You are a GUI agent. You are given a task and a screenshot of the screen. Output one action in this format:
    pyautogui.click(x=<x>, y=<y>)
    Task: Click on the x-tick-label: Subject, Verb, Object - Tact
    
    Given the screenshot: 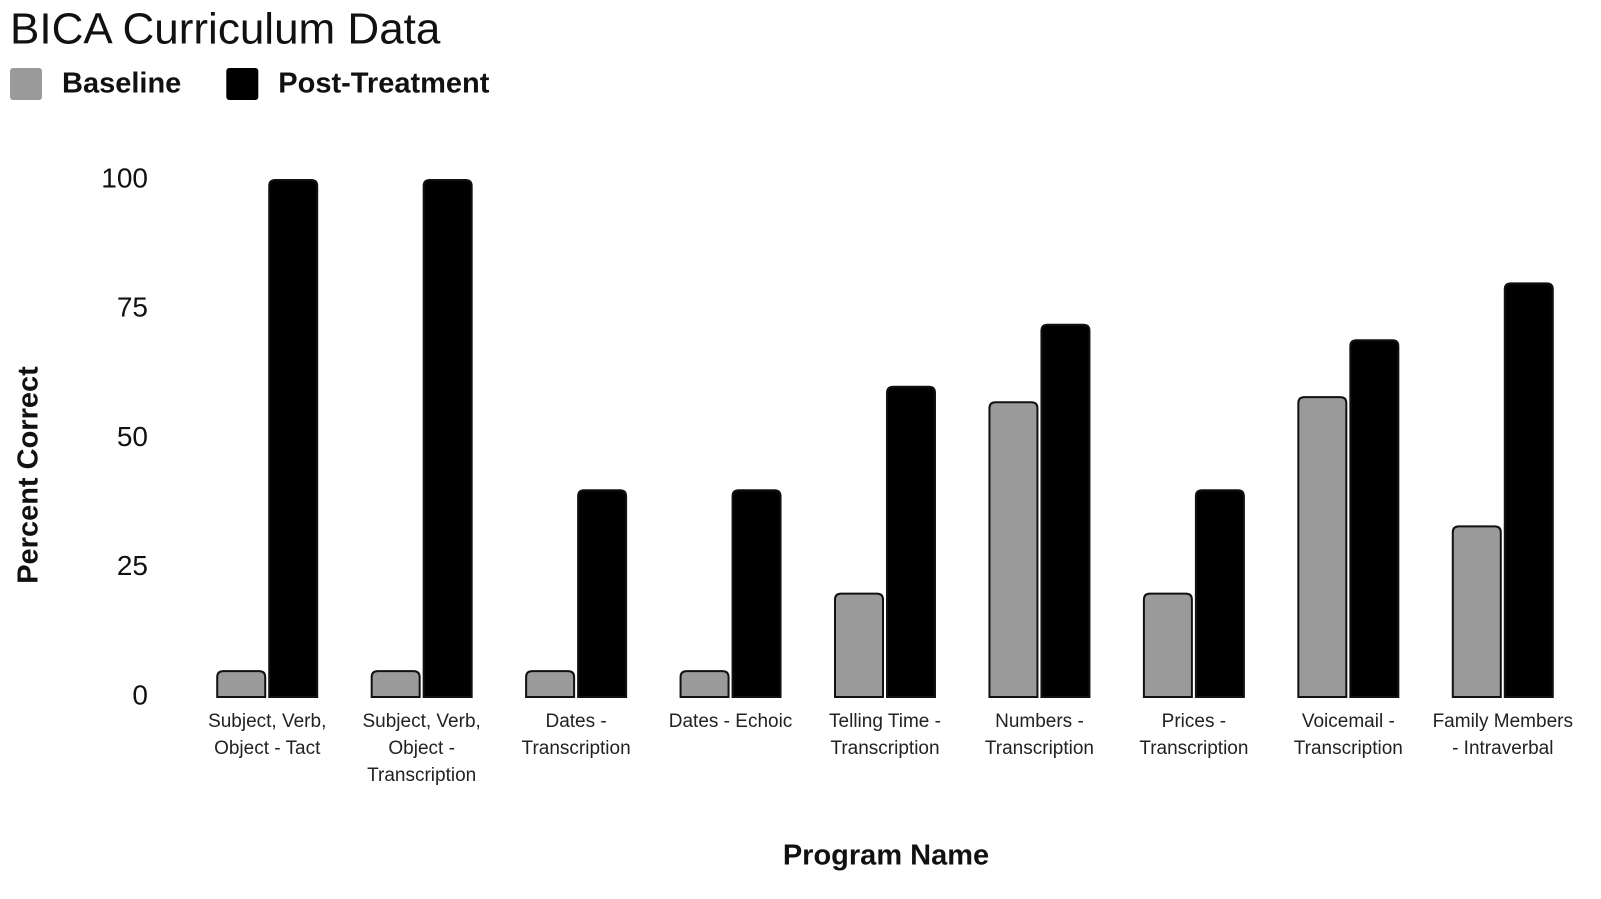 What is the action you would take?
    pyautogui.click(x=267, y=735)
    